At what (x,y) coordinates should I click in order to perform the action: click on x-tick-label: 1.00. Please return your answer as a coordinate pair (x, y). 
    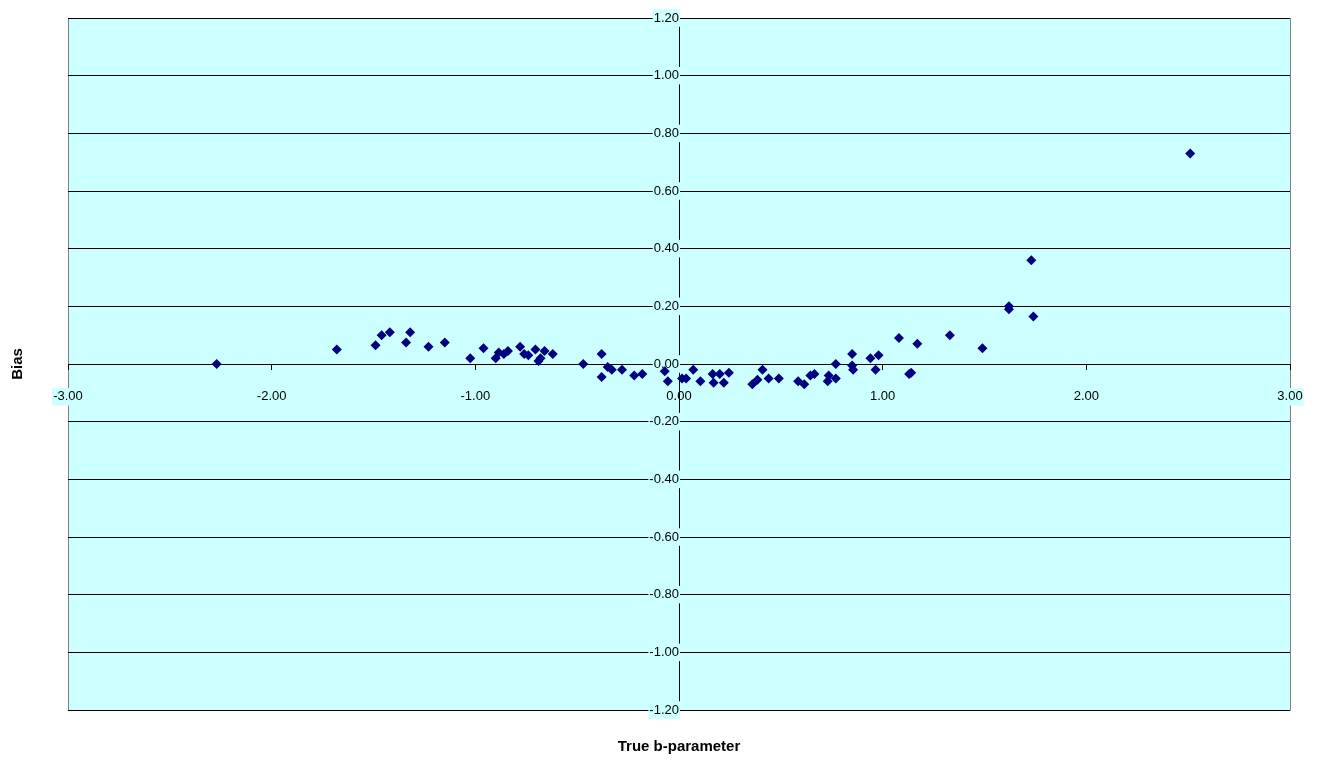
    Looking at the image, I should click on (883, 396).